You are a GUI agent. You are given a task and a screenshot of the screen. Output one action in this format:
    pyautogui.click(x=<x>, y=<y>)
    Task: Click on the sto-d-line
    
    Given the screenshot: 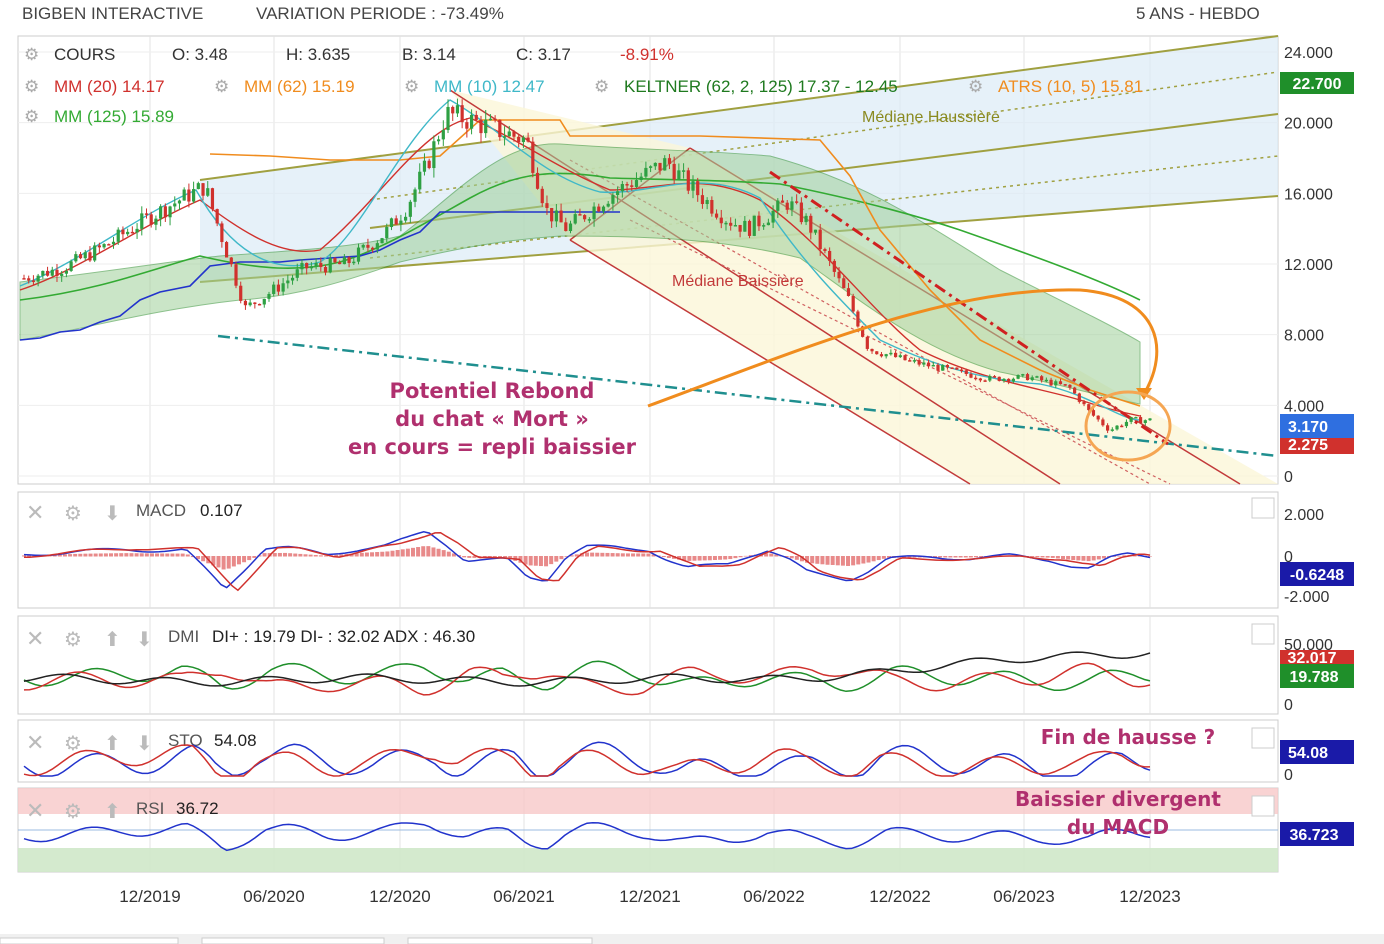 What is the action you would take?
    pyautogui.click(x=586, y=760)
    